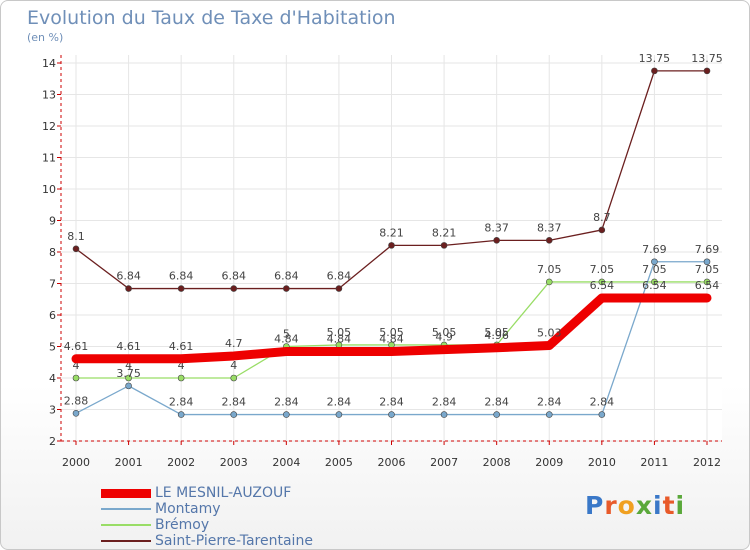 This screenshot has width=750, height=550. What do you see at coordinates (286, 462) in the screenshot?
I see `x-tick-label: 2004` at bounding box center [286, 462].